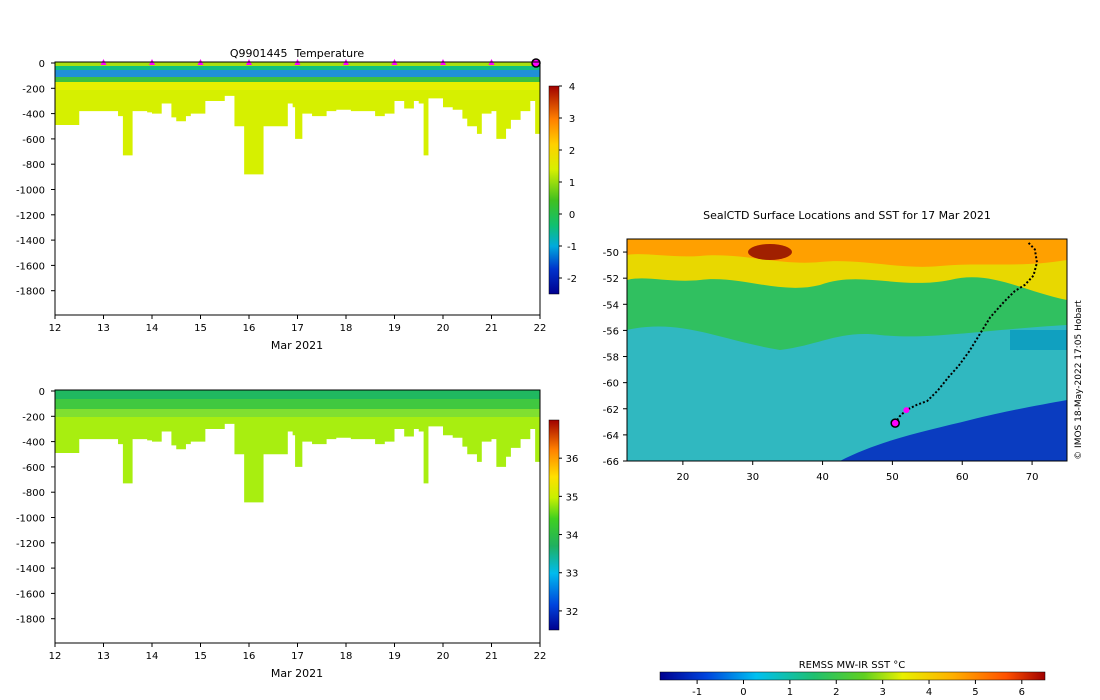 Image resolution: width=1100 pixels, height=700 pixels. What do you see at coordinates (572, 497) in the screenshot?
I see `colorbar-tick-label: 35` at bounding box center [572, 497].